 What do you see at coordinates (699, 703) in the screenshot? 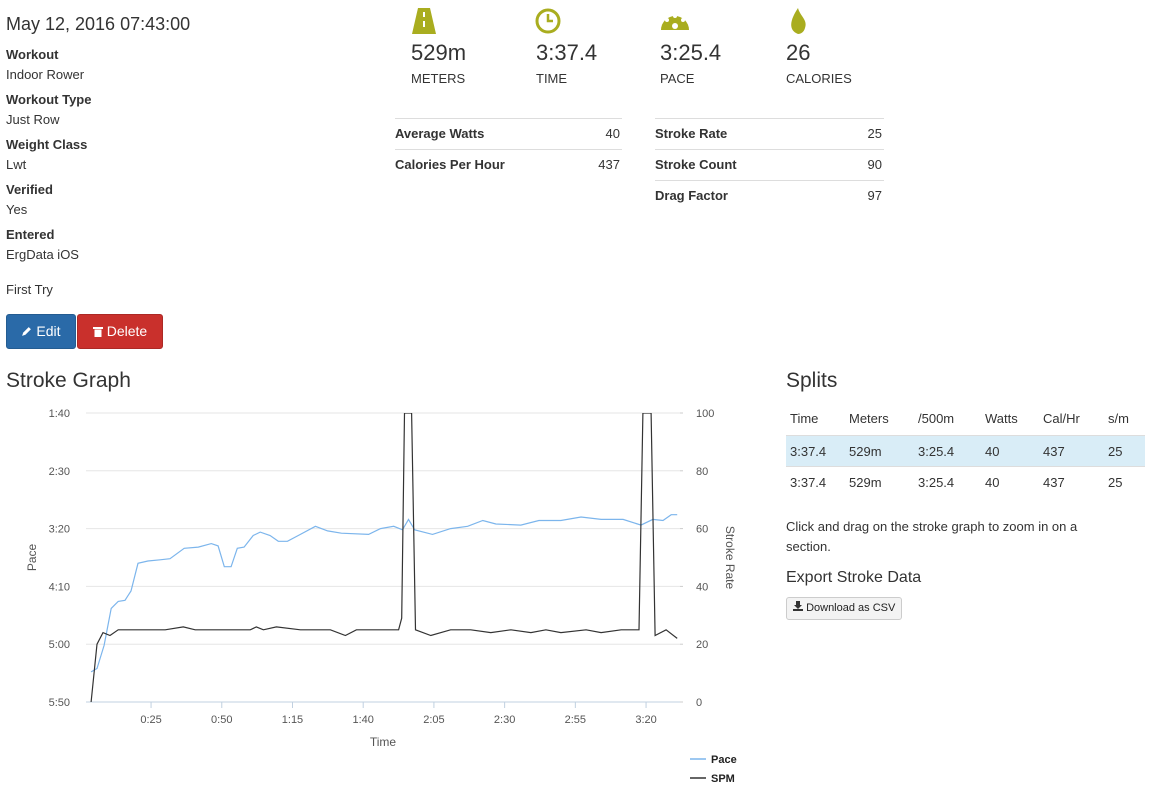
I see `y2-tick-label: 0` at bounding box center [699, 703].